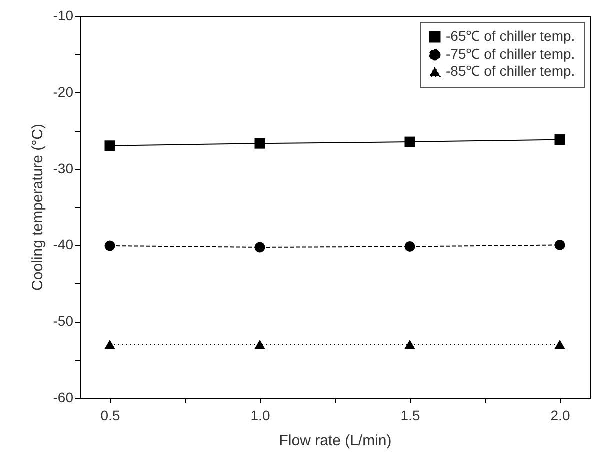 This screenshot has height=456, width=593. Describe the element at coordinates (560, 416) in the screenshot. I see `x-tick-label: 2.0` at that location.